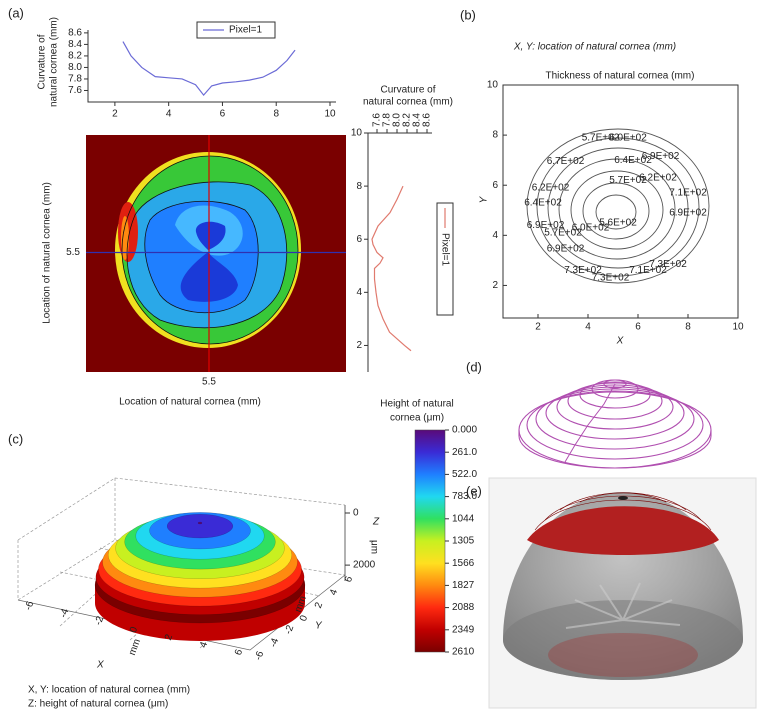  Describe the element at coordinates (377, 120) in the screenshot. I see `x-tick-label: 7.6` at that location.